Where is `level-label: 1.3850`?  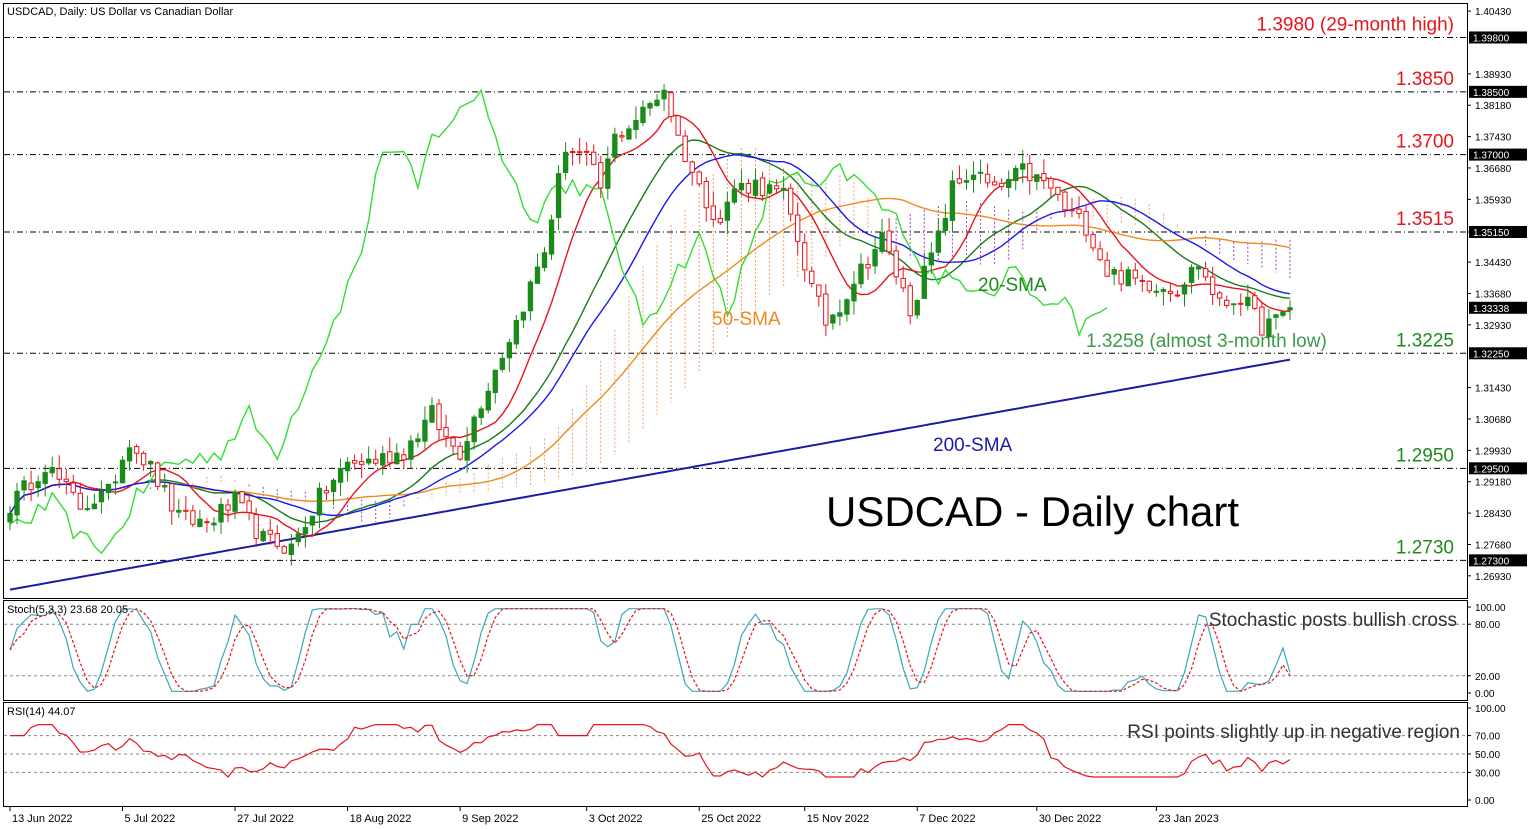 level-label: 1.3850 is located at coordinates (1425, 79).